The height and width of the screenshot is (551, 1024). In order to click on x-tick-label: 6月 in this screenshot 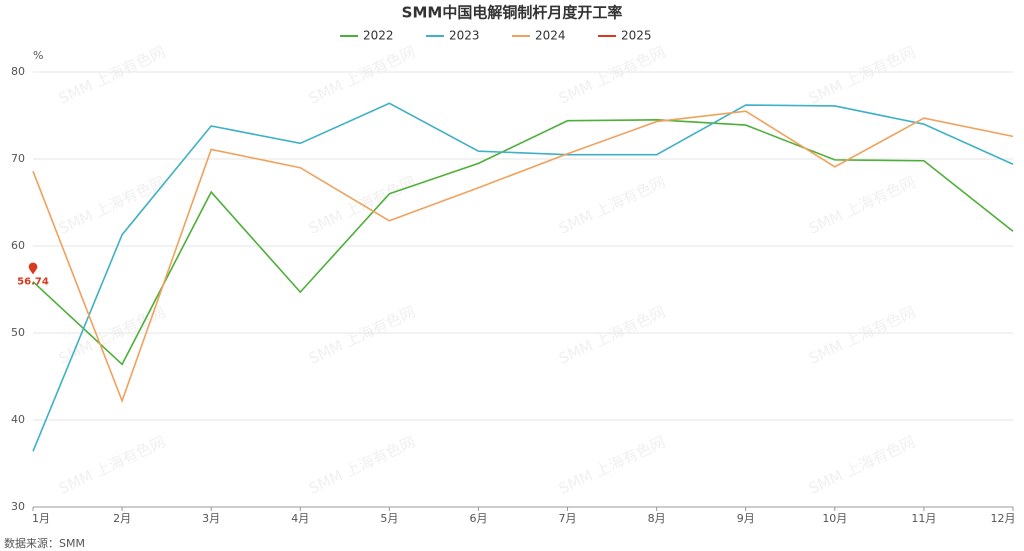, I will do `click(478, 518)`.